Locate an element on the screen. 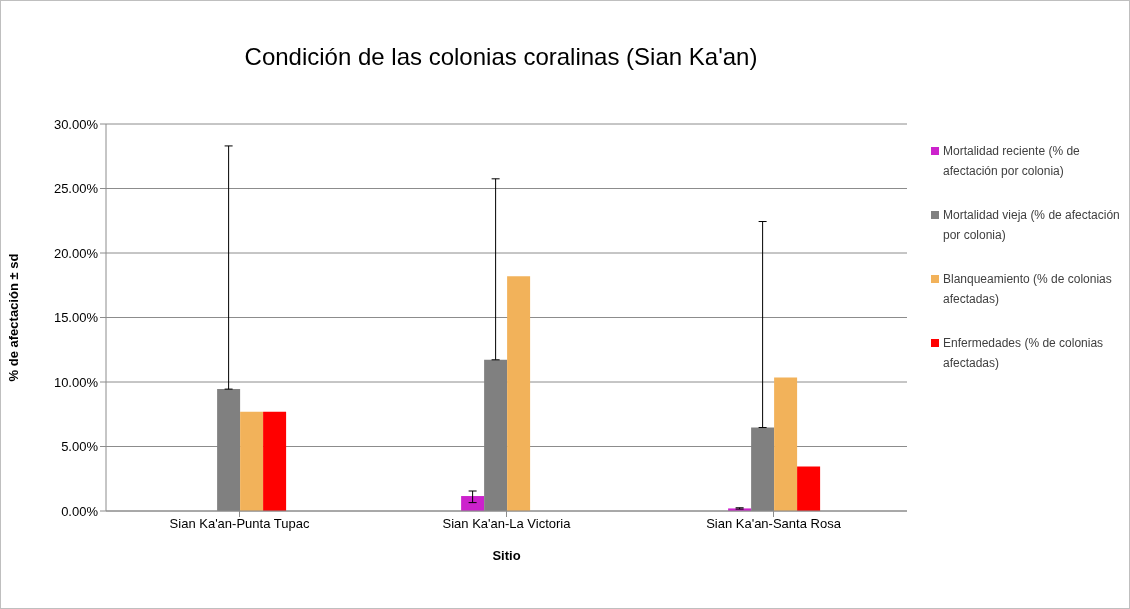  y-tick-label: 20.00% is located at coordinates (76, 253).